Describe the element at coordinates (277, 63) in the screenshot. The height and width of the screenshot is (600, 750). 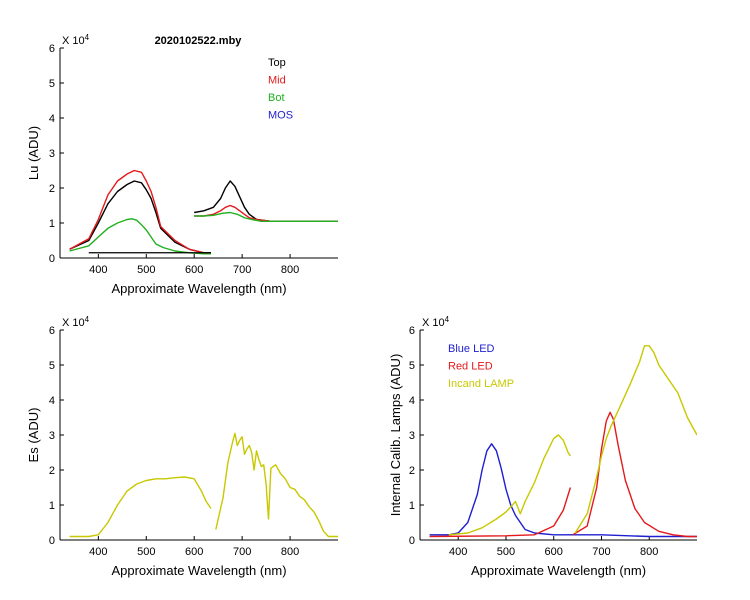
I see `legend-entry: Top` at that location.